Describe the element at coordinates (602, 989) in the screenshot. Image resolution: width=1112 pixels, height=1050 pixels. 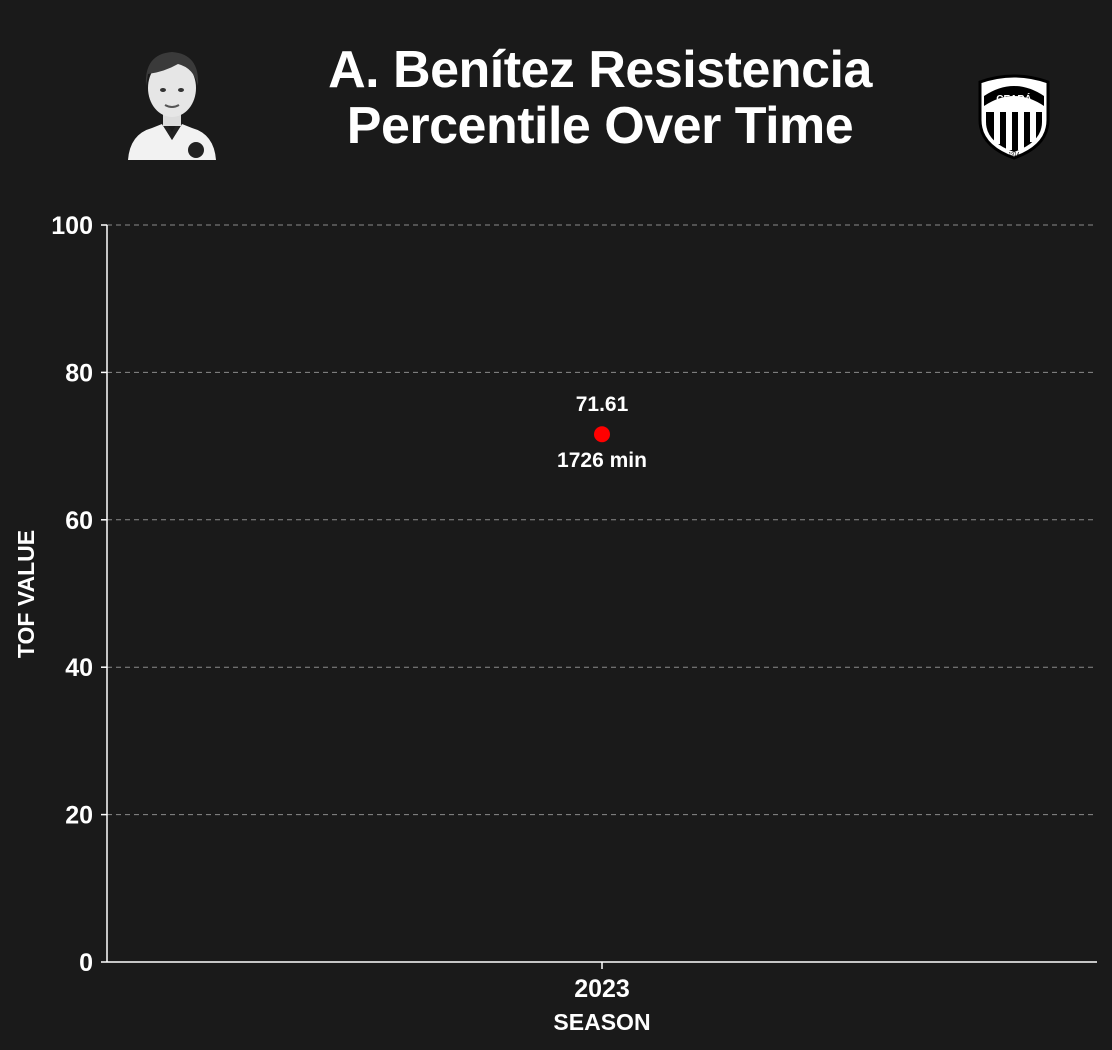
I see `x-tick-label-0: 2023` at that location.